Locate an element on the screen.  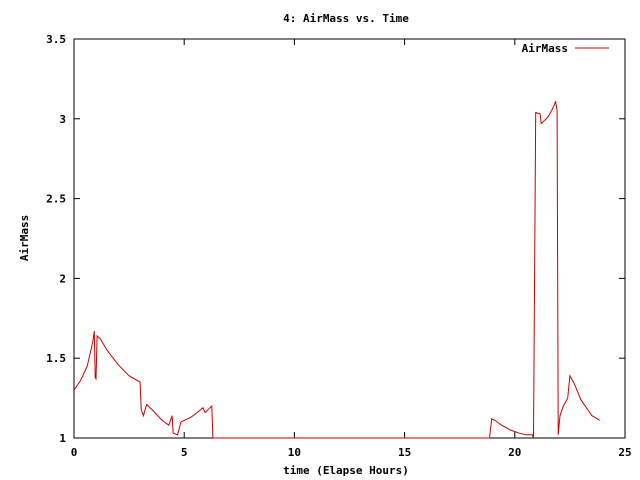
x-tick-label: 5 is located at coordinates (184, 452).